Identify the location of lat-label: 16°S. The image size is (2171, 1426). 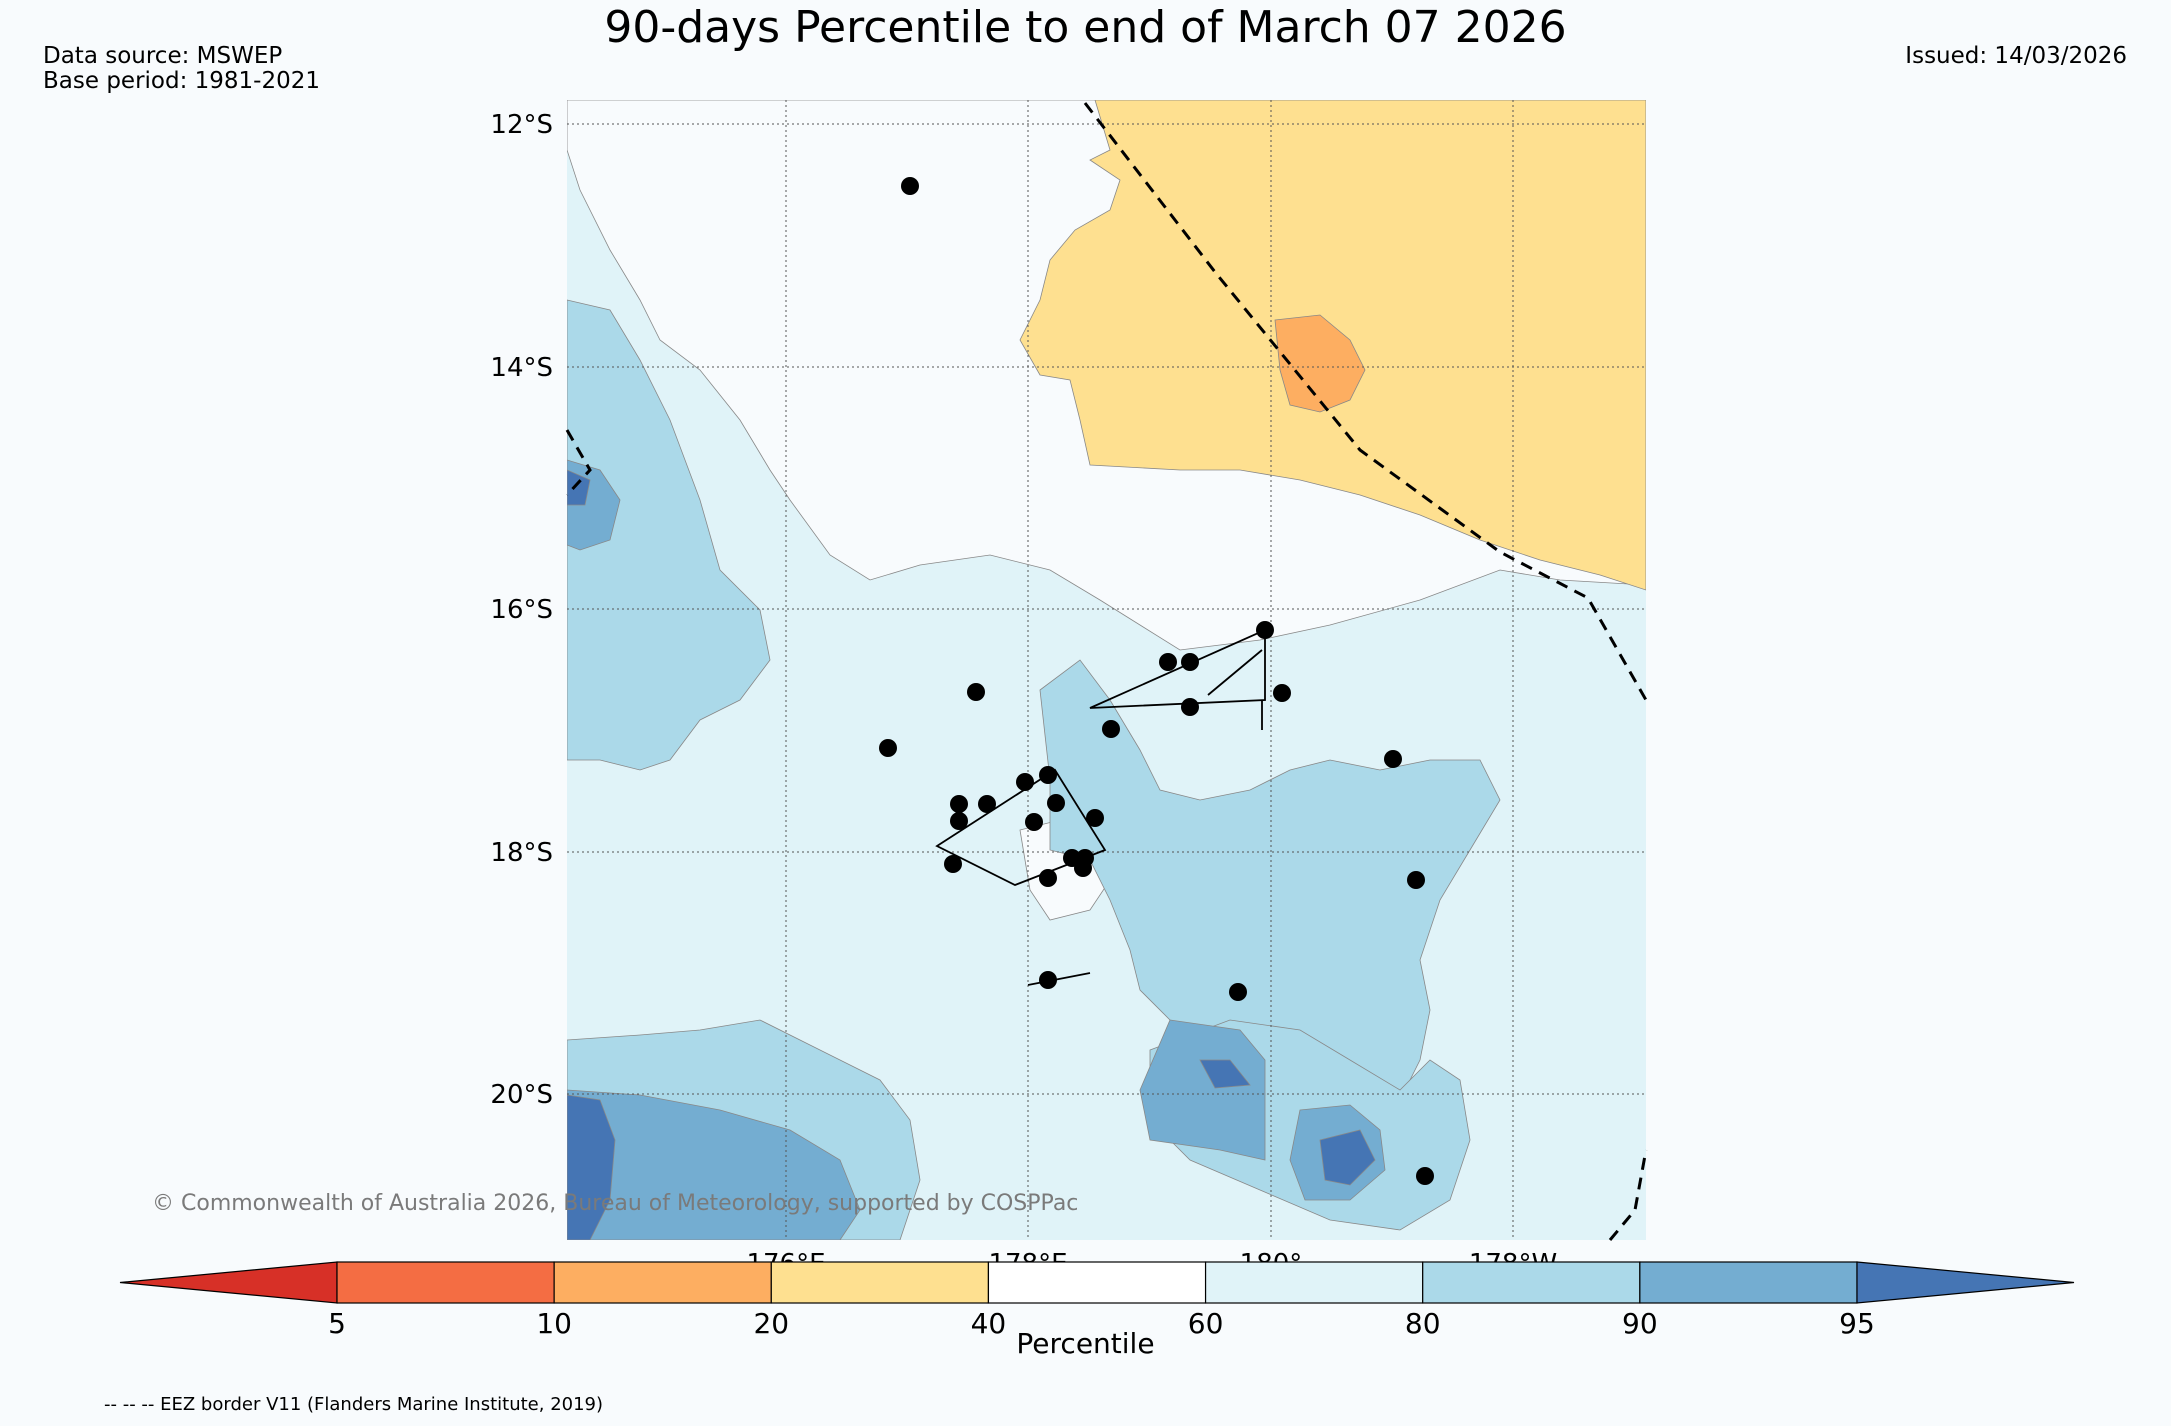
(521, 610).